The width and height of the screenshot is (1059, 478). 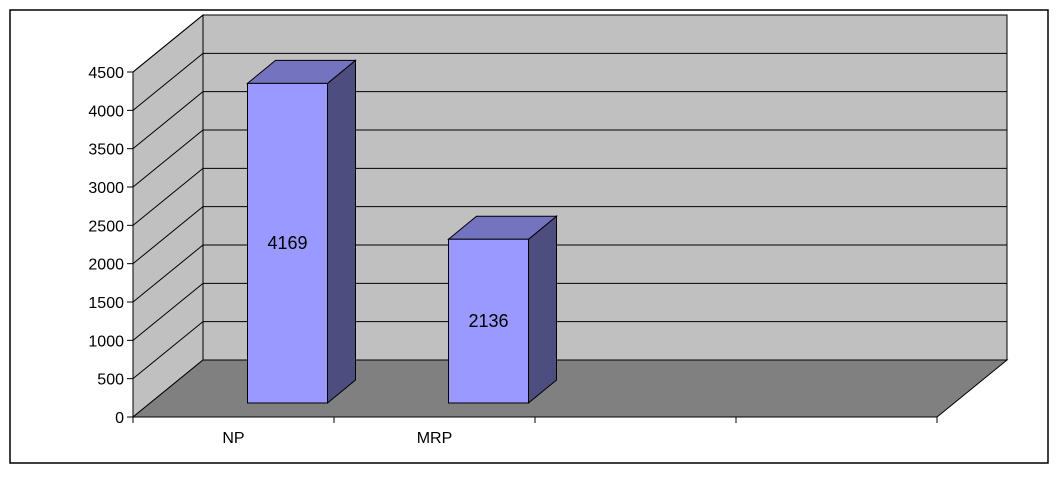 What do you see at coordinates (106, 73) in the screenshot?
I see `y-tick-label: 4500` at bounding box center [106, 73].